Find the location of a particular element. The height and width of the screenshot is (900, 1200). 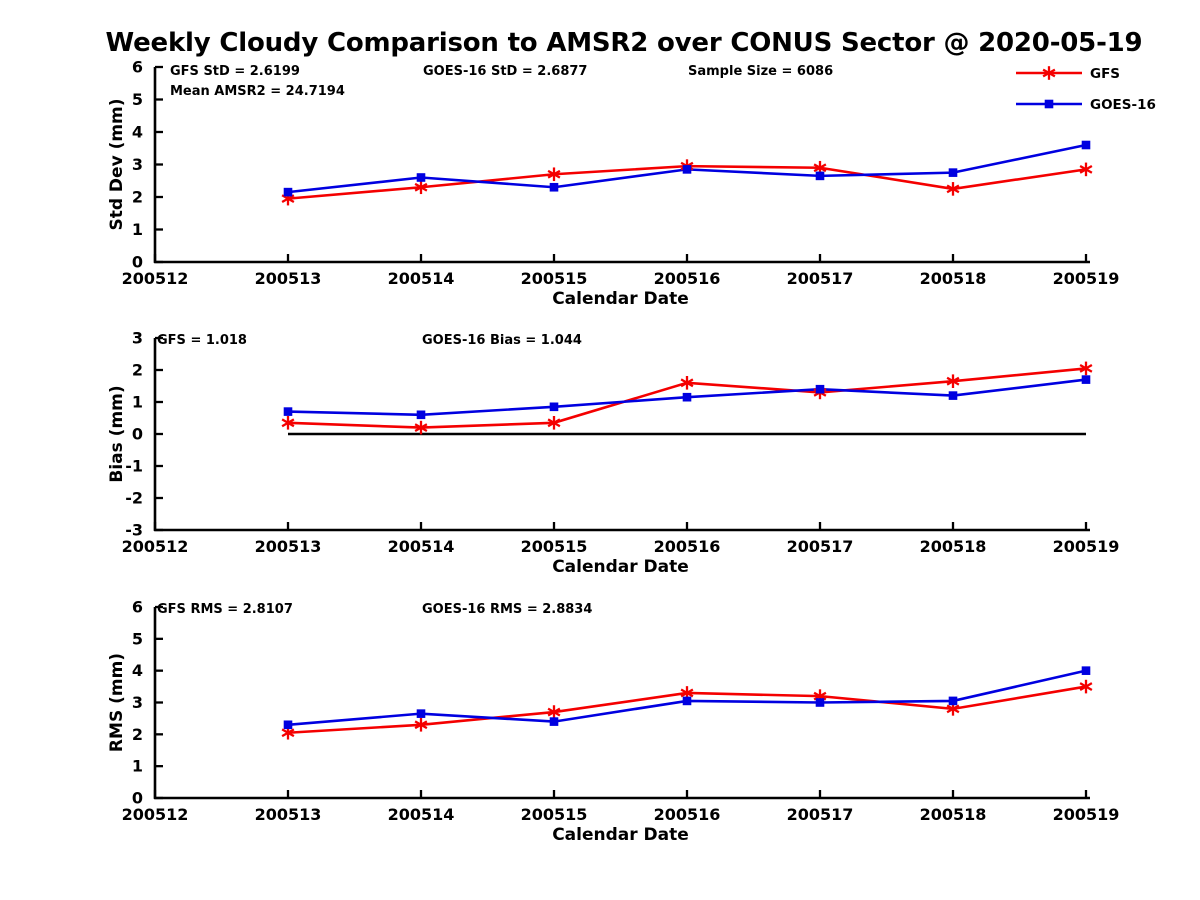

legend: GFS GOES-16 is located at coordinates (1086, 89).